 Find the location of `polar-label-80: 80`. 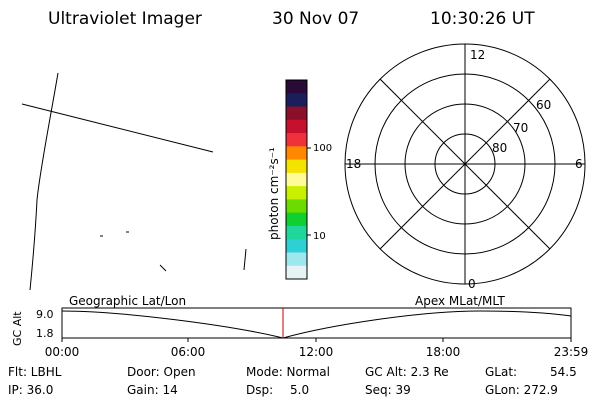

polar-label-80: 80 is located at coordinates (499, 148).